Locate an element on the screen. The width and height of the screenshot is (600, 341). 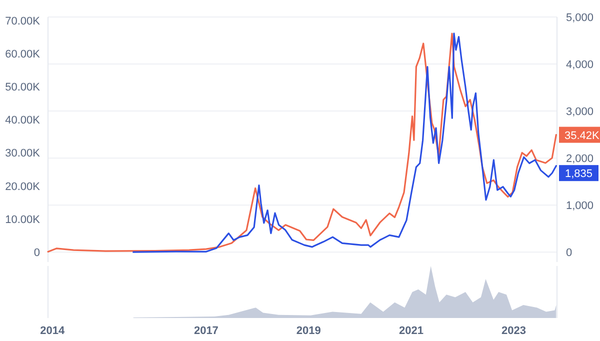
y2-tick-label: 2,000 is located at coordinates (580, 159).